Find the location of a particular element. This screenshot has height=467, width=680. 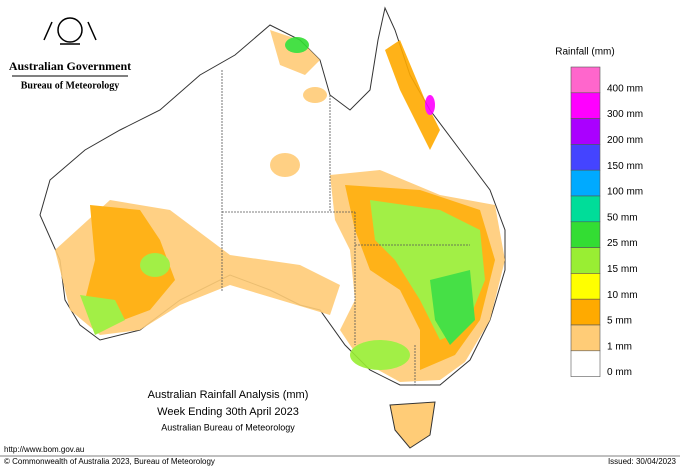

legend-label: 25 mm is located at coordinates (622, 243).